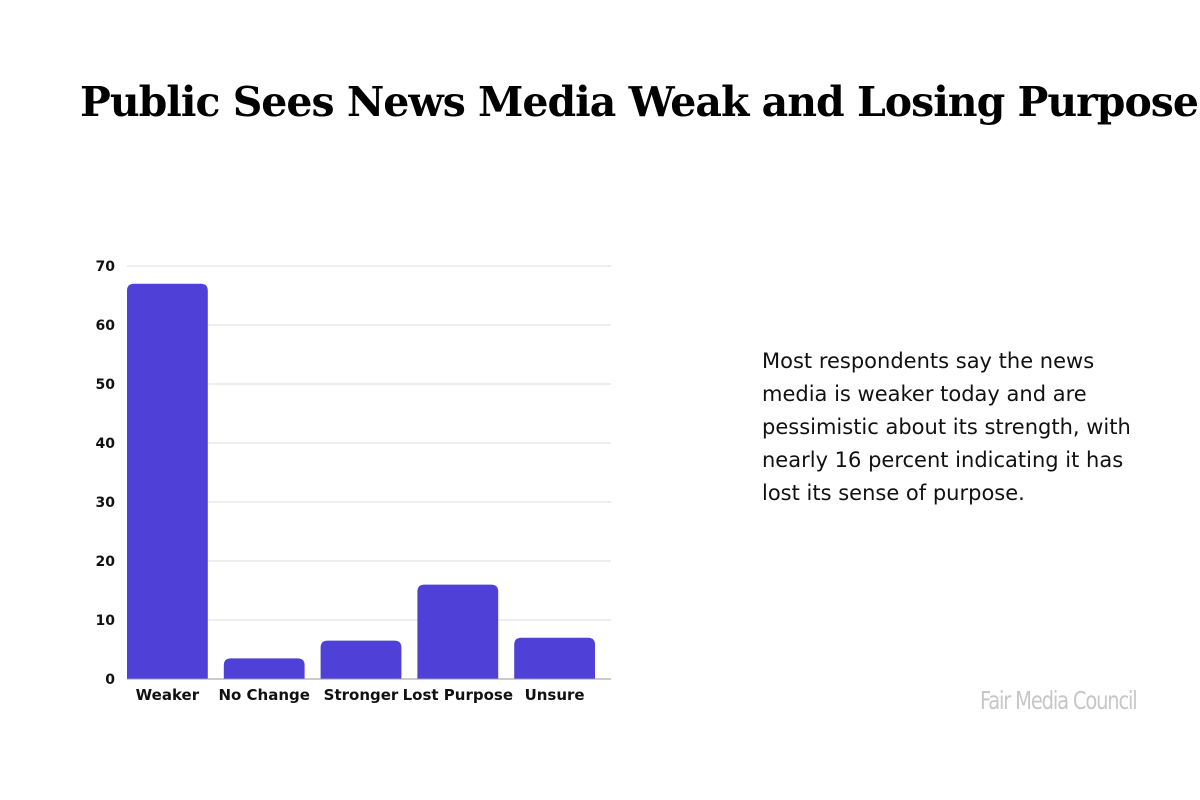 Image resolution: width=1200 pixels, height=800 pixels. I want to click on x-tick-label: Lost Purpose, so click(458, 695).